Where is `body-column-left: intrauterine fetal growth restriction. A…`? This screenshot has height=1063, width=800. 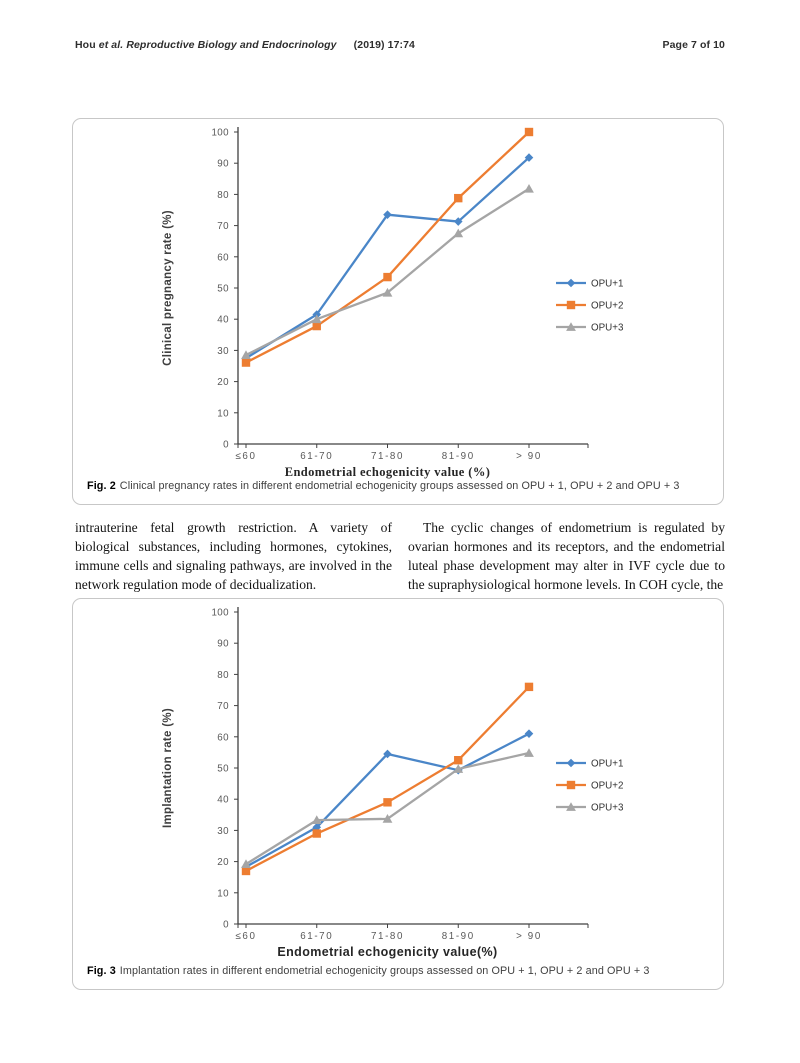 body-column-left: intrauterine fetal growth restriction. A… is located at coordinates (233, 556).